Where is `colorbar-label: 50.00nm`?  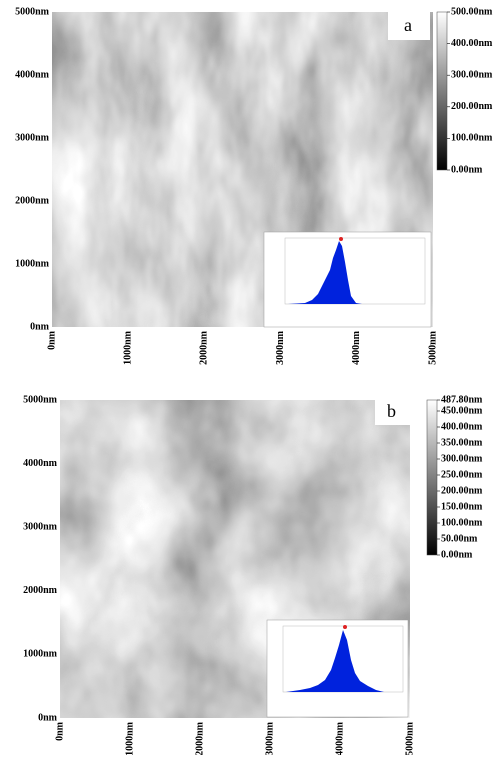 colorbar-label: 50.00nm is located at coordinates (459, 538).